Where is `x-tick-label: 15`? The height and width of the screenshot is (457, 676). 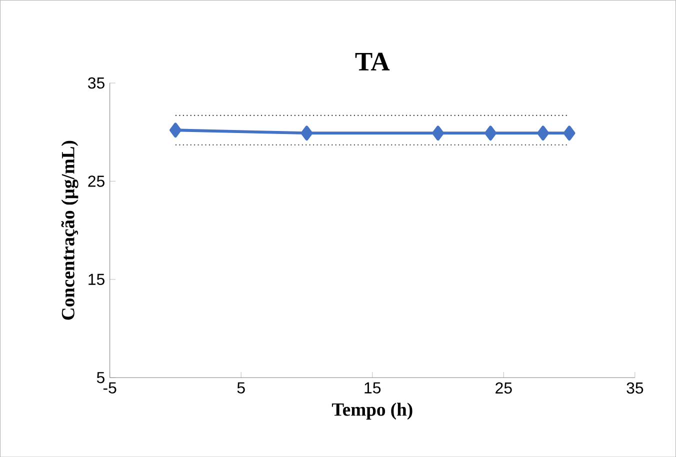
x-tick-label: 15 is located at coordinates (372, 388).